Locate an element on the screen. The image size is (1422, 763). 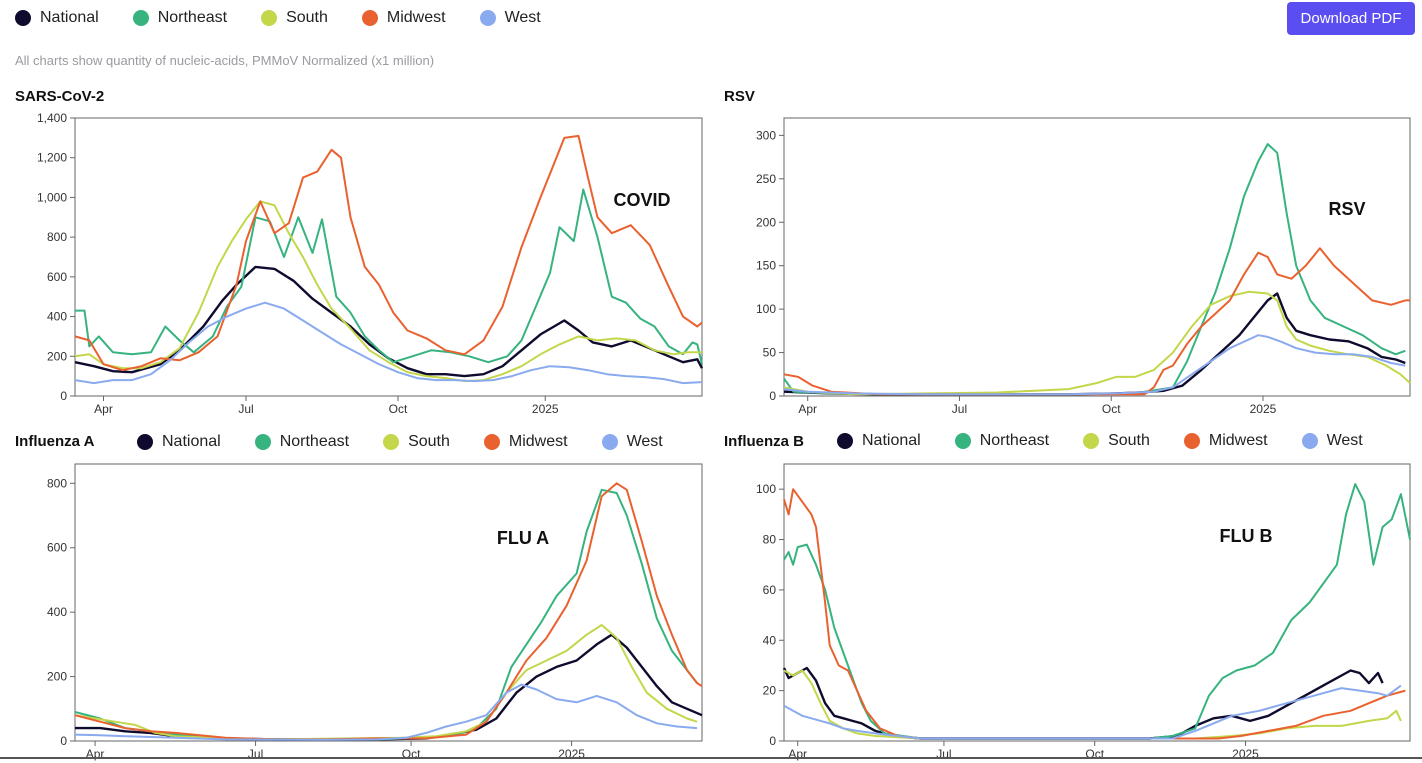
y-tick-label: 250 is located at coordinates (766, 179).